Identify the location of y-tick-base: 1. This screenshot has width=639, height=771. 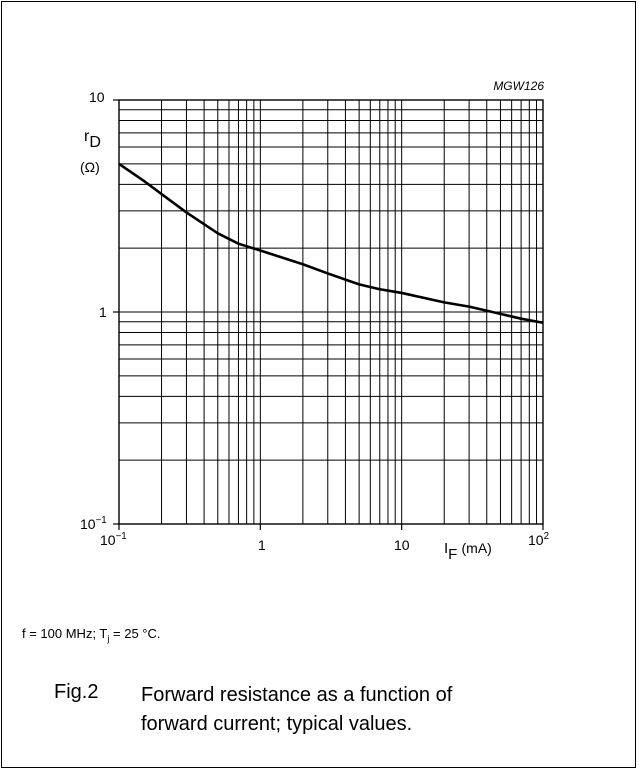
(103, 312).